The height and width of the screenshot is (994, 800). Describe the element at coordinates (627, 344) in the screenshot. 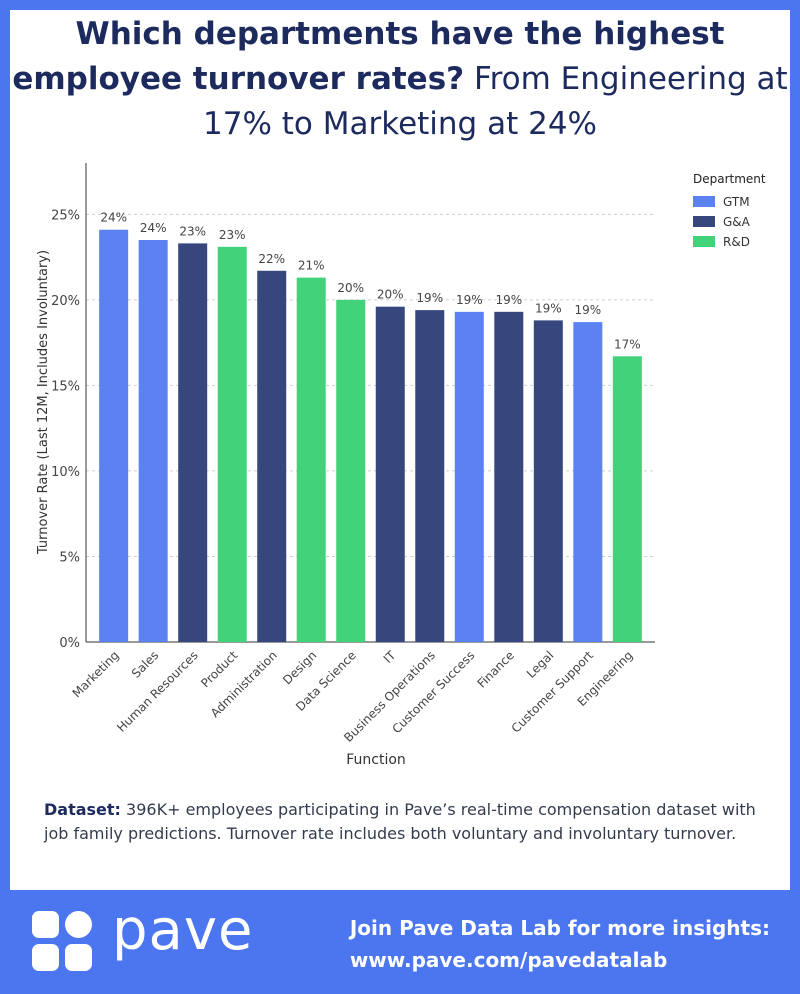

I see `data-label: 17%` at that location.